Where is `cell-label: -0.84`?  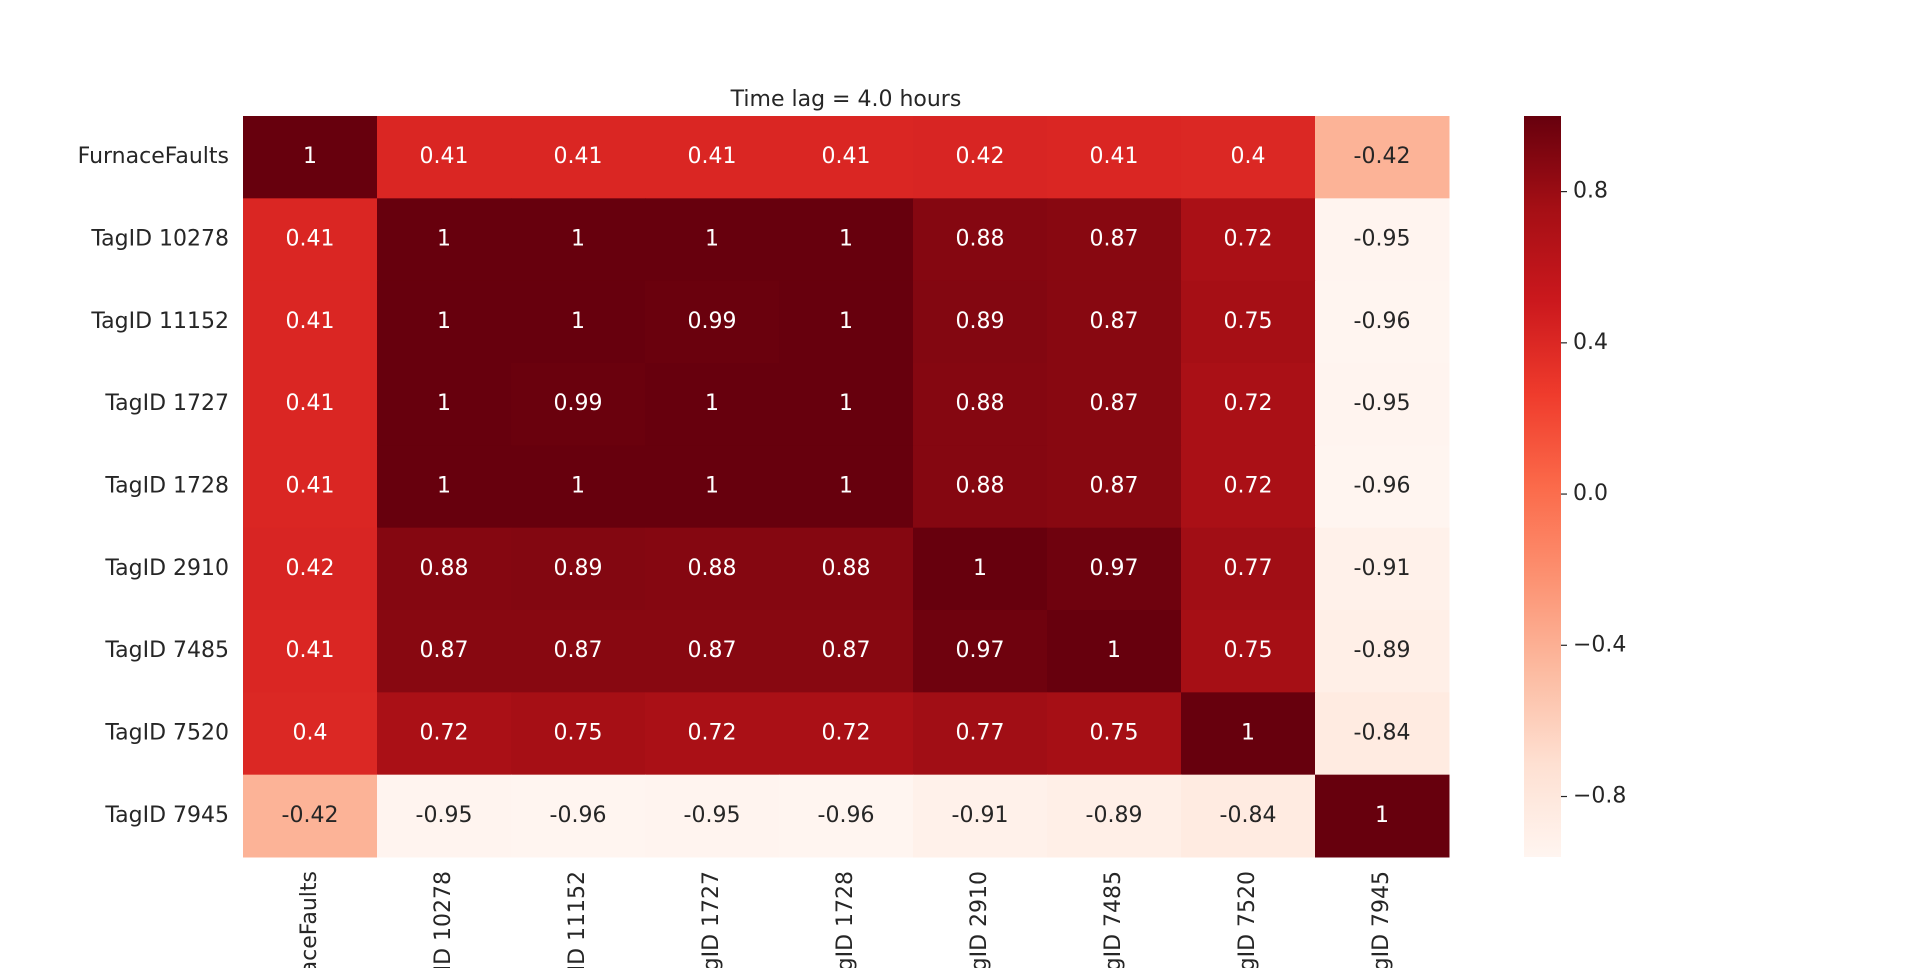 cell-label: -0.84 is located at coordinates (1382, 733).